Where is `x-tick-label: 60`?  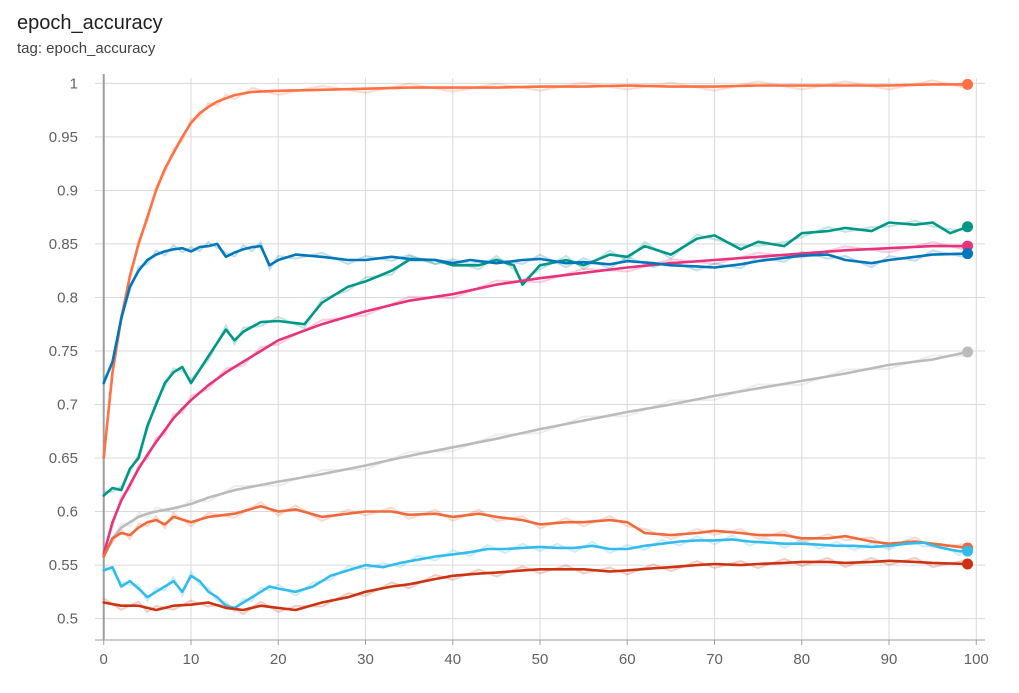 x-tick-label: 60 is located at coordinates (627, 659).